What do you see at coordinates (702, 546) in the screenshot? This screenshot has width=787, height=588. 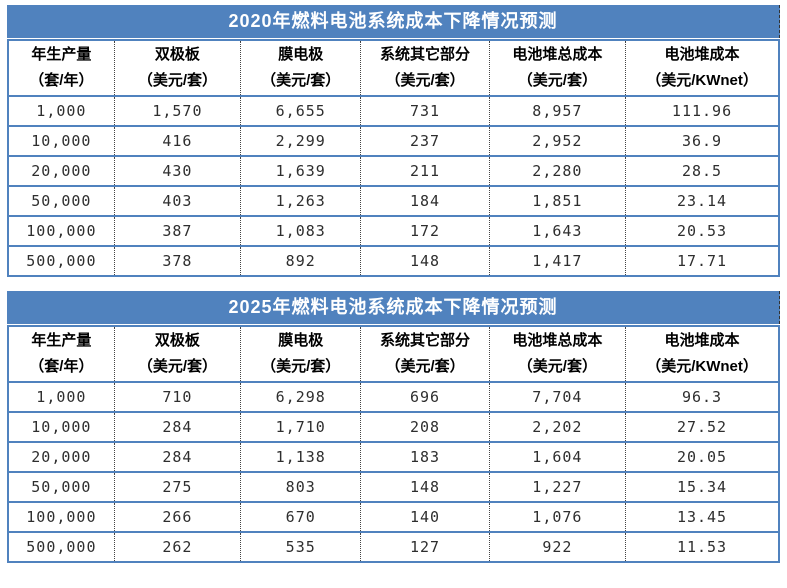 I see `table-cell: 11.53` at bounding box center [702, 546].